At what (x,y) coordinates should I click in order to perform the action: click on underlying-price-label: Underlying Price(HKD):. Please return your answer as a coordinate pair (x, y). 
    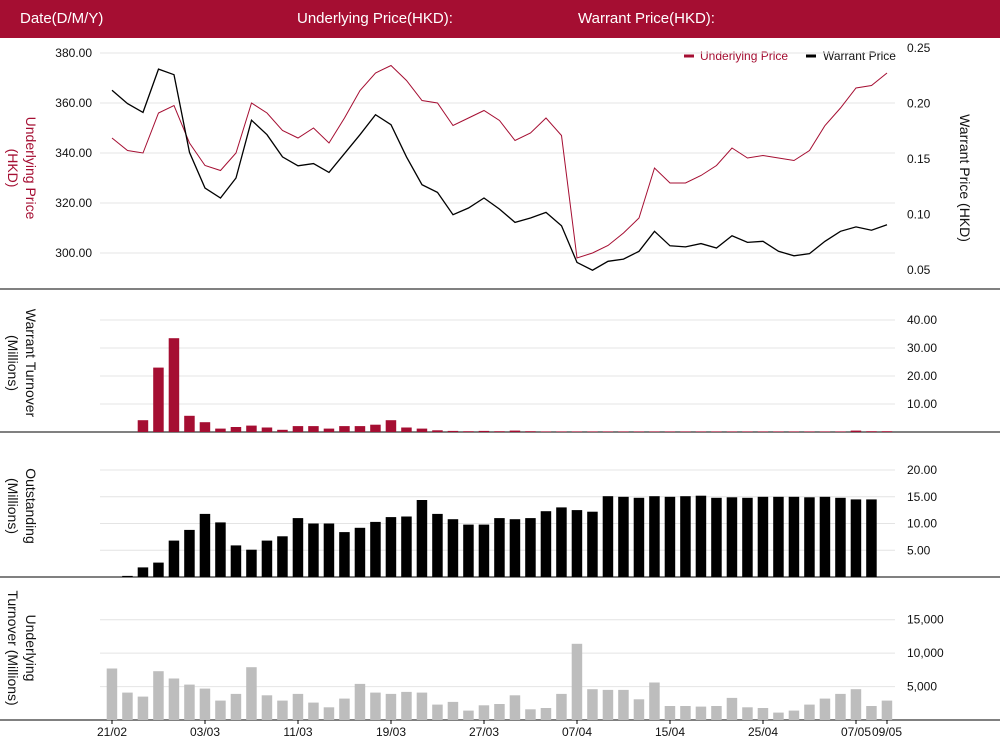
    Looking at the image, I should click on (375, 18).